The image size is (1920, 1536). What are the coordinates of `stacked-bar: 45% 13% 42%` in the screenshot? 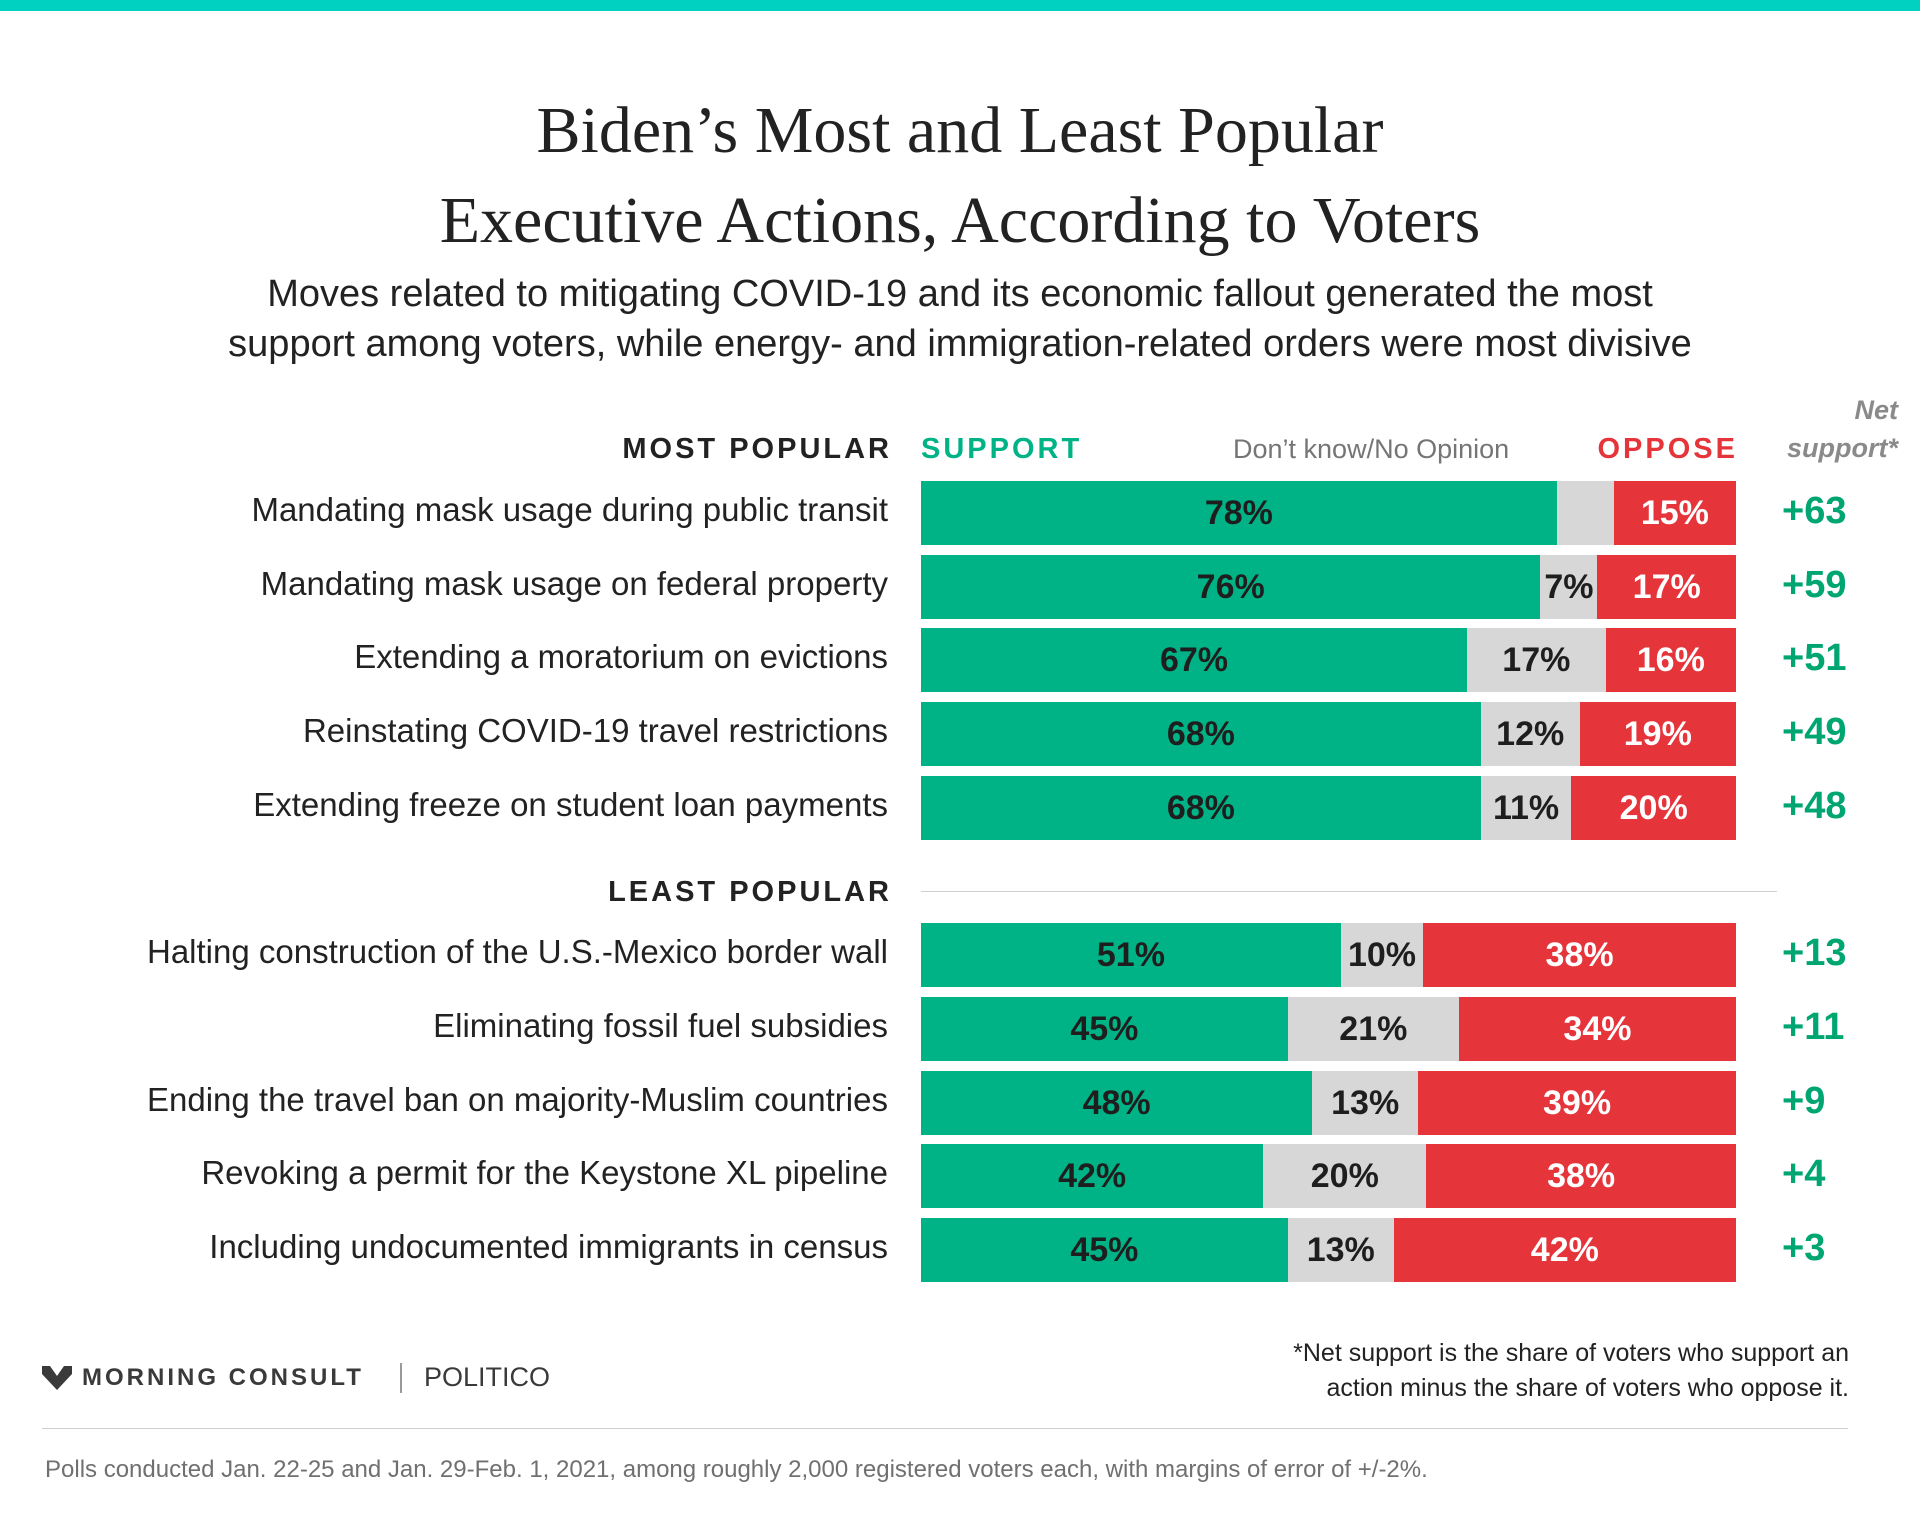 It's located at (1328, 1250).